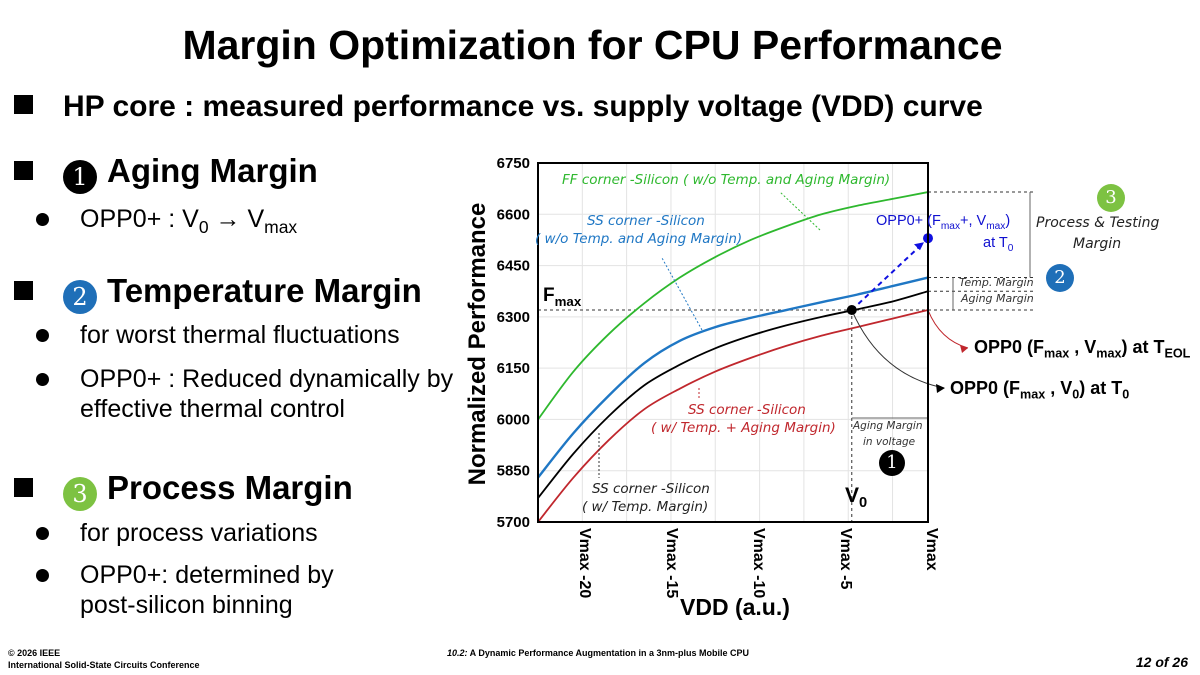 The image size is (1200, 675). I want to click on process-margin-label-1: Process & Testing, so click(1098, 223).